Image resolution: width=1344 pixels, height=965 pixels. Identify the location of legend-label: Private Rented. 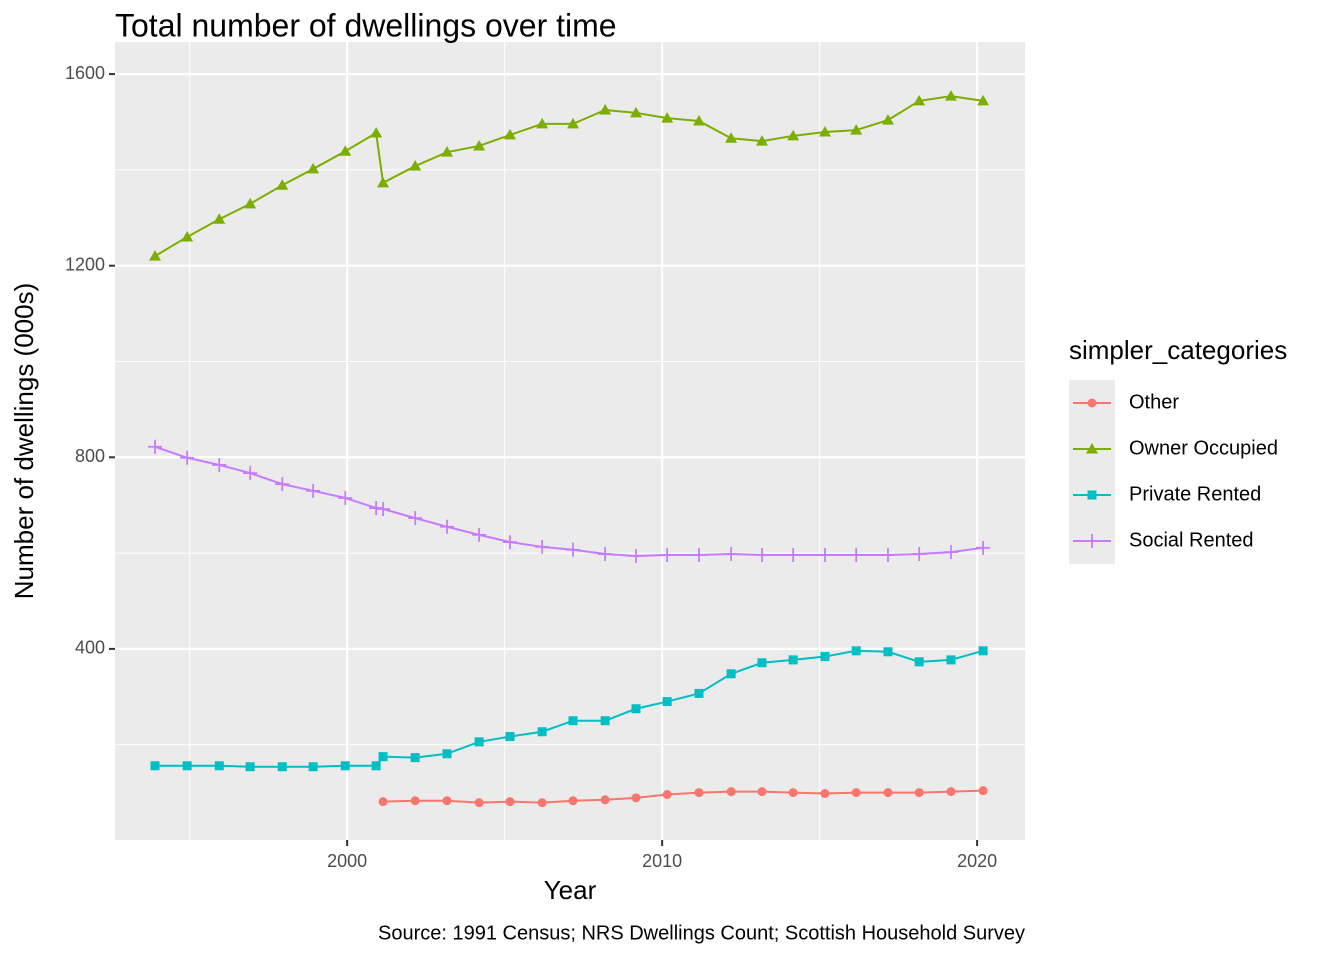
(1195, 494).